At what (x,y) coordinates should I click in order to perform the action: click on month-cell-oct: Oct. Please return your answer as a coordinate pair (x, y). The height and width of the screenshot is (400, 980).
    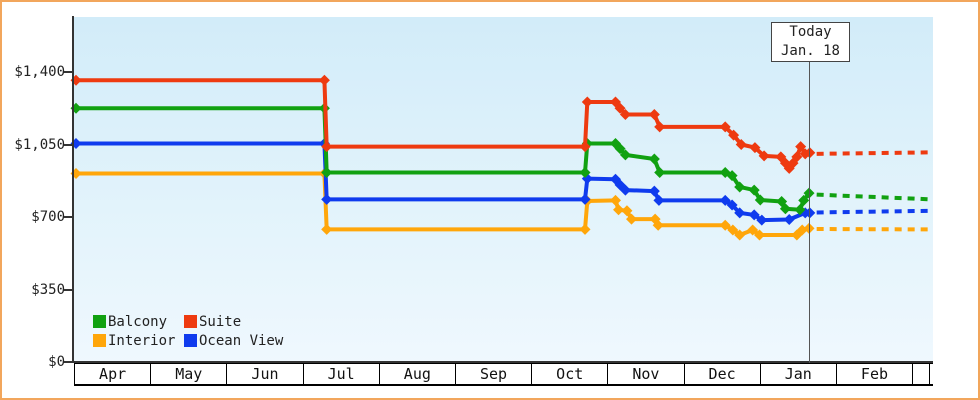
    Looking at the image, I should click on (569, 374).